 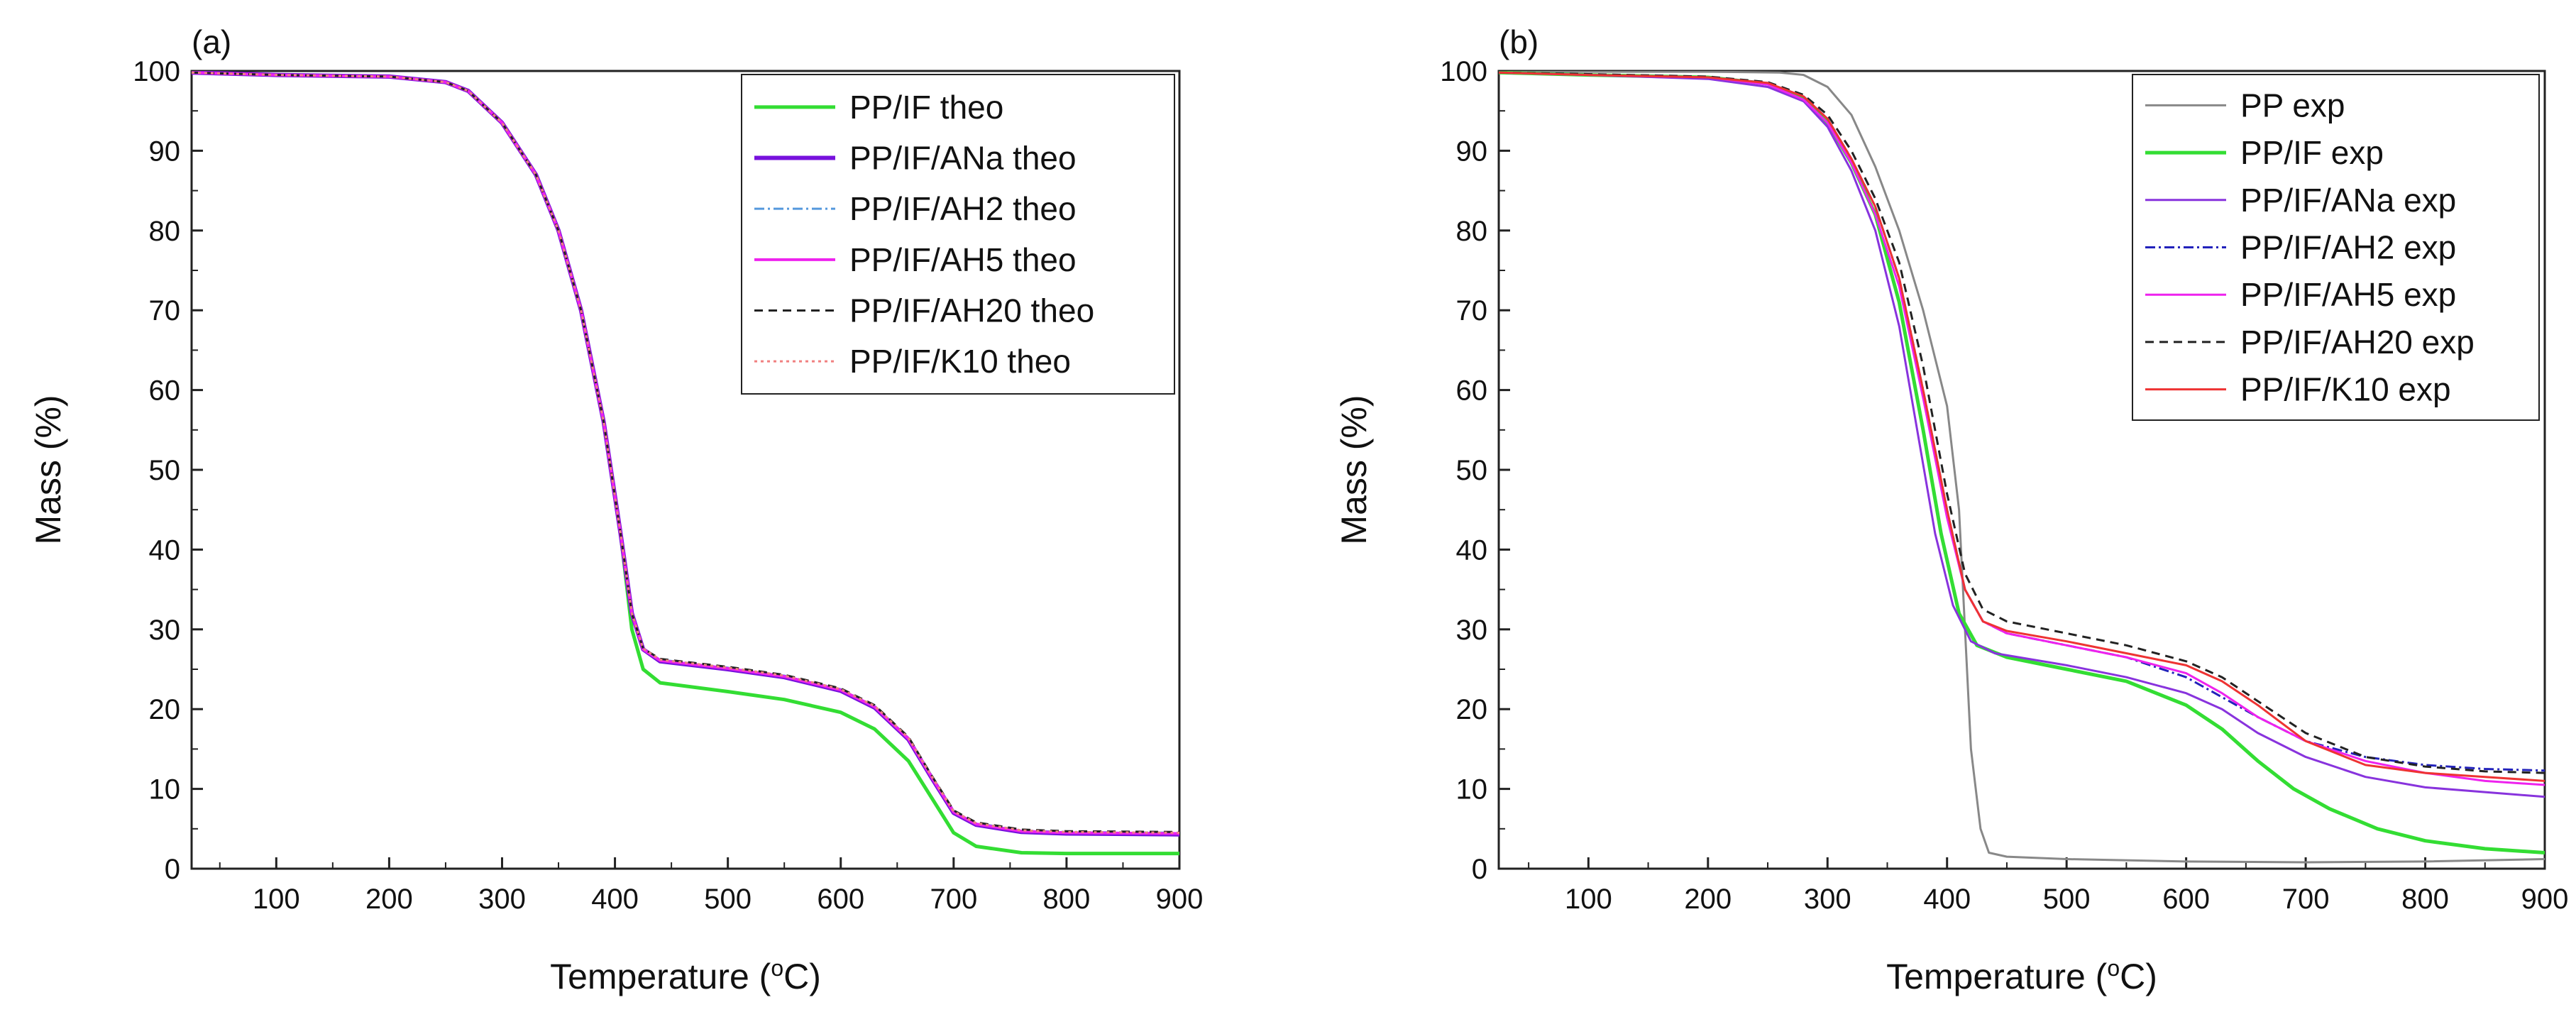 I want to click on panel-label: (a), so click(x=211, y=41).